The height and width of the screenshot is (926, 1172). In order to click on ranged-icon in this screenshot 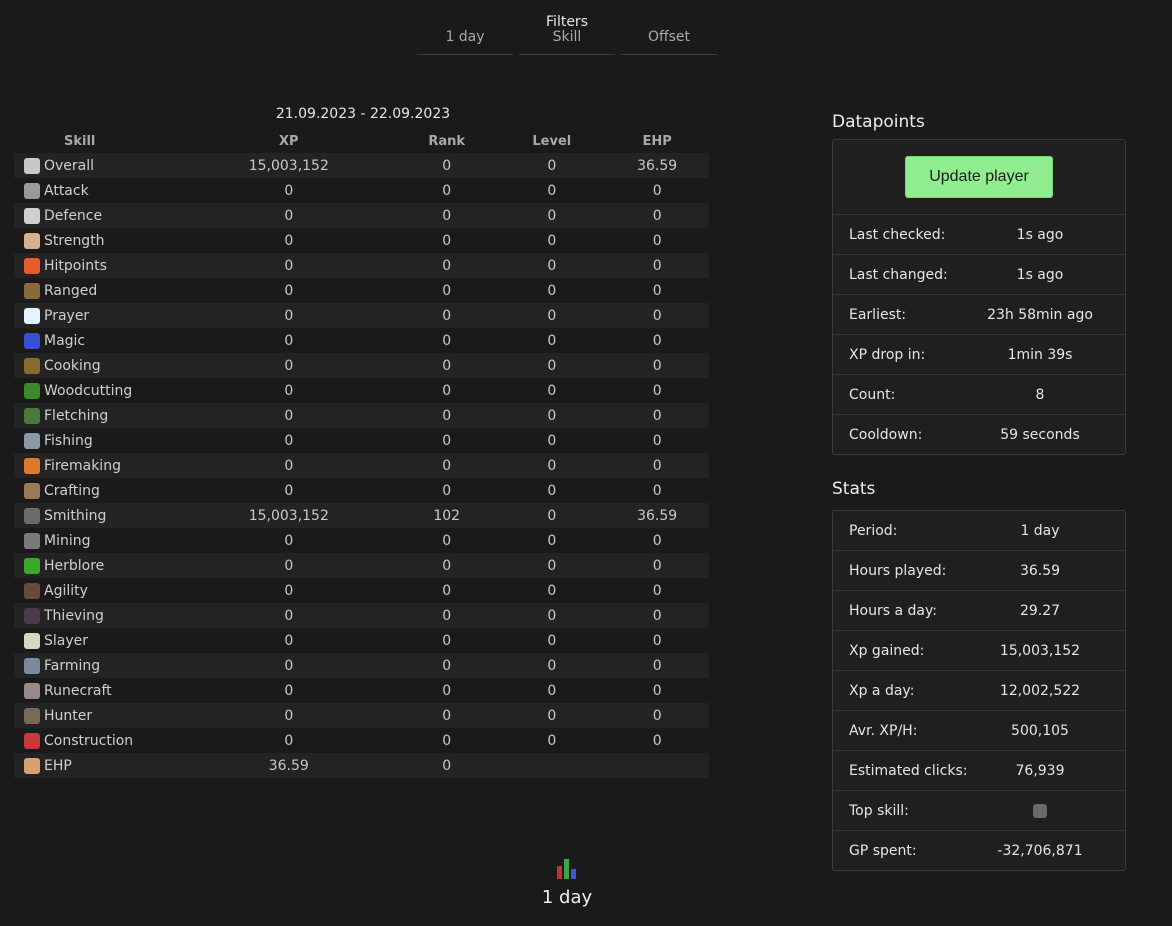, I will do `click(32, 290)`.